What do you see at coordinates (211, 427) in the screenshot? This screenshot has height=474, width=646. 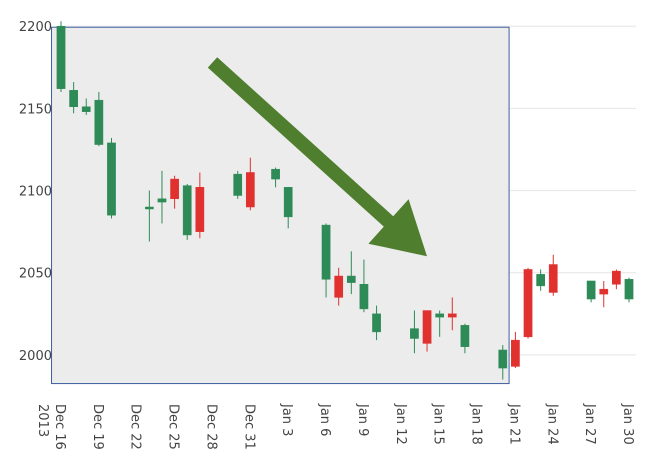 I see `x-tick-label-2013-12-28: Dec 28` at bounding box center [211, 427].